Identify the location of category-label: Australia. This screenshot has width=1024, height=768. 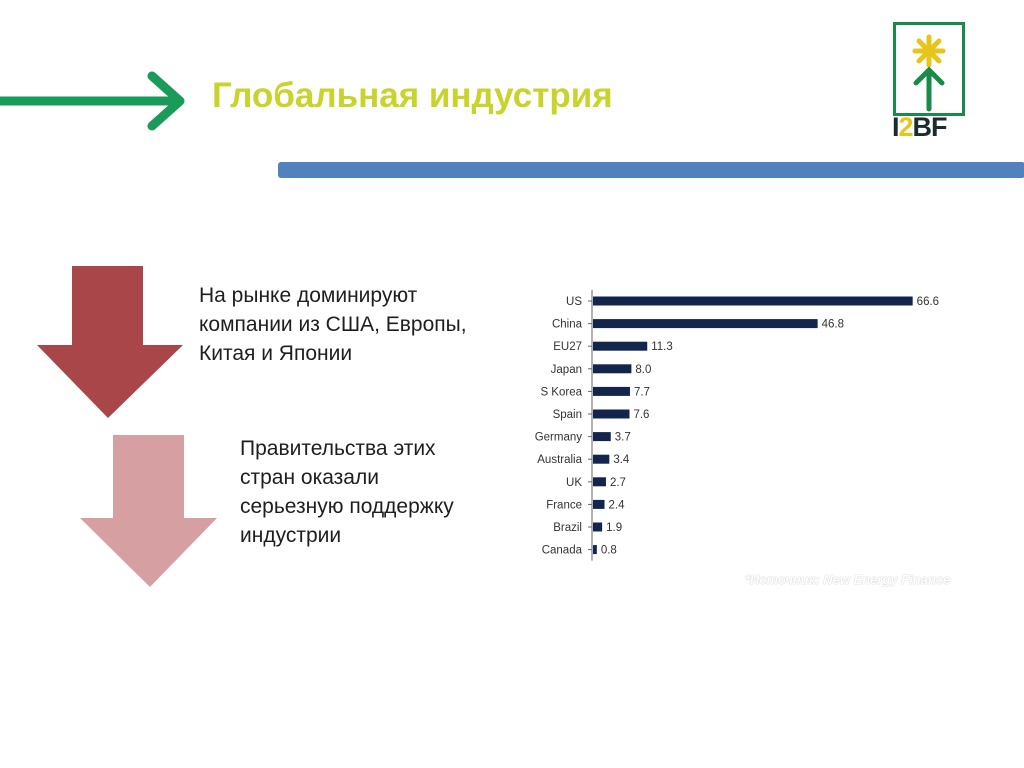
(559, 460).